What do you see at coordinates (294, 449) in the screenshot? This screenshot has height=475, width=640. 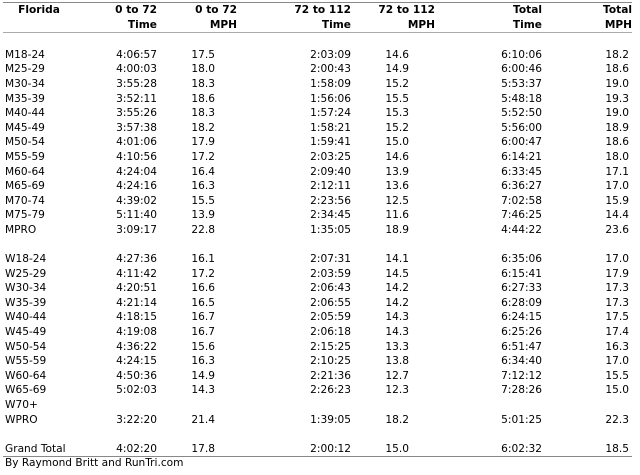 I see `seg2-time: 2:00:12` at bounding box center [294, 449].